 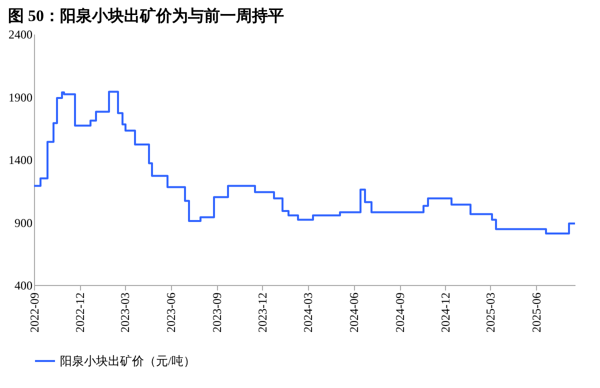 What do you see at coordinates (537, 312) in the screenshot?
I see `x-tick-label: 2025-06` at bounding box center [537, 312].